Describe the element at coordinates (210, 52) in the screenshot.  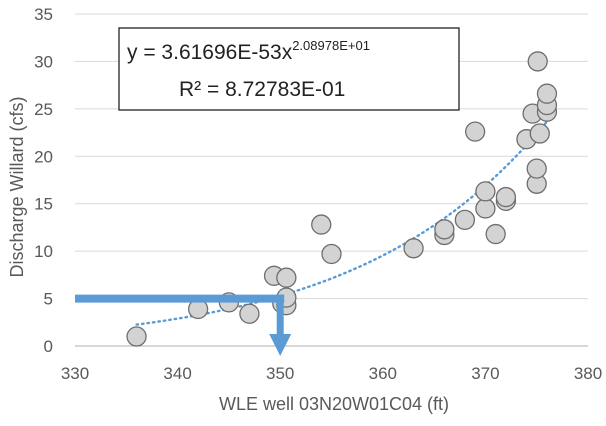
I see `equation-base: y = 3.61696E-53x` at that location.